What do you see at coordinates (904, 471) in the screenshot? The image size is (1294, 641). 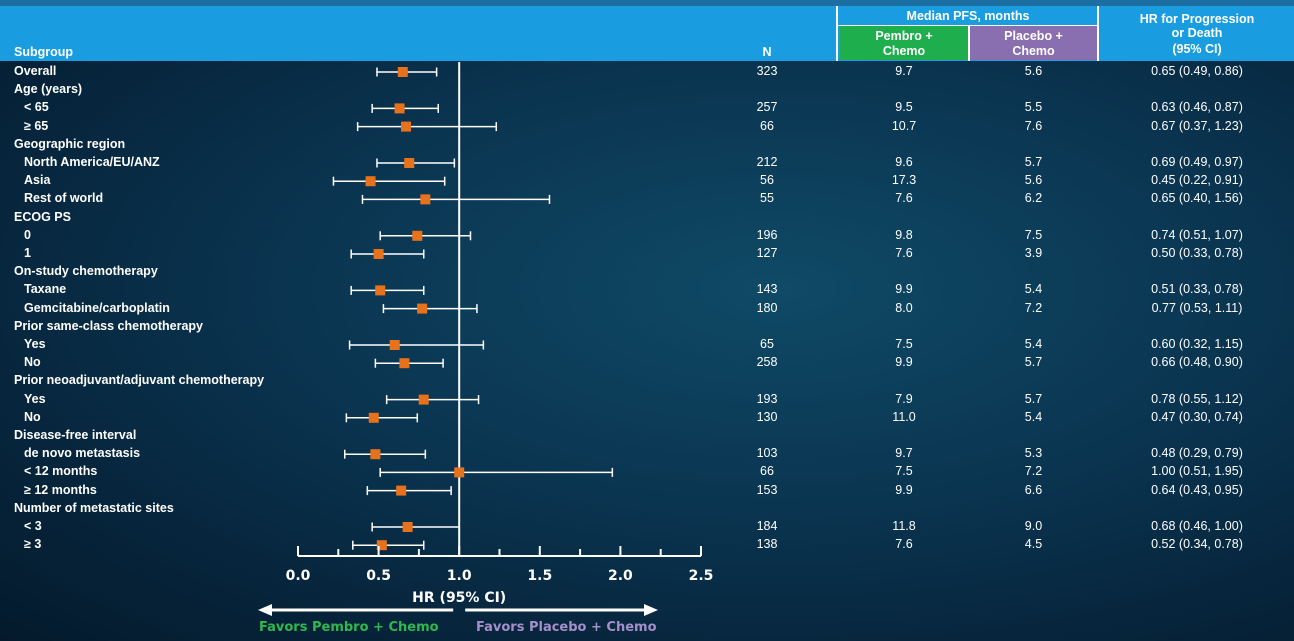 I see `pembro-median-value: 7.5` at bounding box center [904, 471].